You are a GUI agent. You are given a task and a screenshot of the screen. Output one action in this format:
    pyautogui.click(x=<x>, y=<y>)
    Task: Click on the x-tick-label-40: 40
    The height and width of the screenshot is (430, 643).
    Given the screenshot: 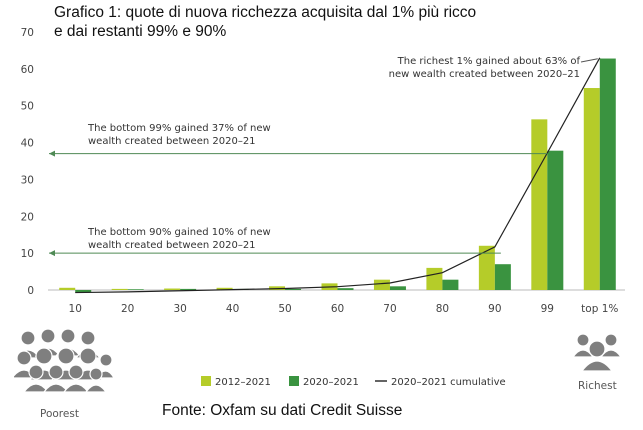 What is the action you would take?
    pyautogui.click(x=232, y=309)
    